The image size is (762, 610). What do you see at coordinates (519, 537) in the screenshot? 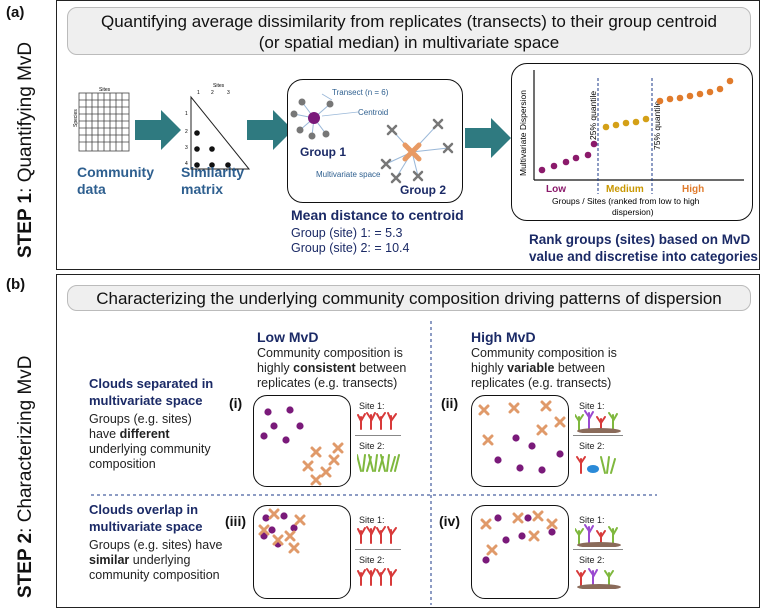
I see `quadrant-iv-plot` at bounding box center [519, 537].